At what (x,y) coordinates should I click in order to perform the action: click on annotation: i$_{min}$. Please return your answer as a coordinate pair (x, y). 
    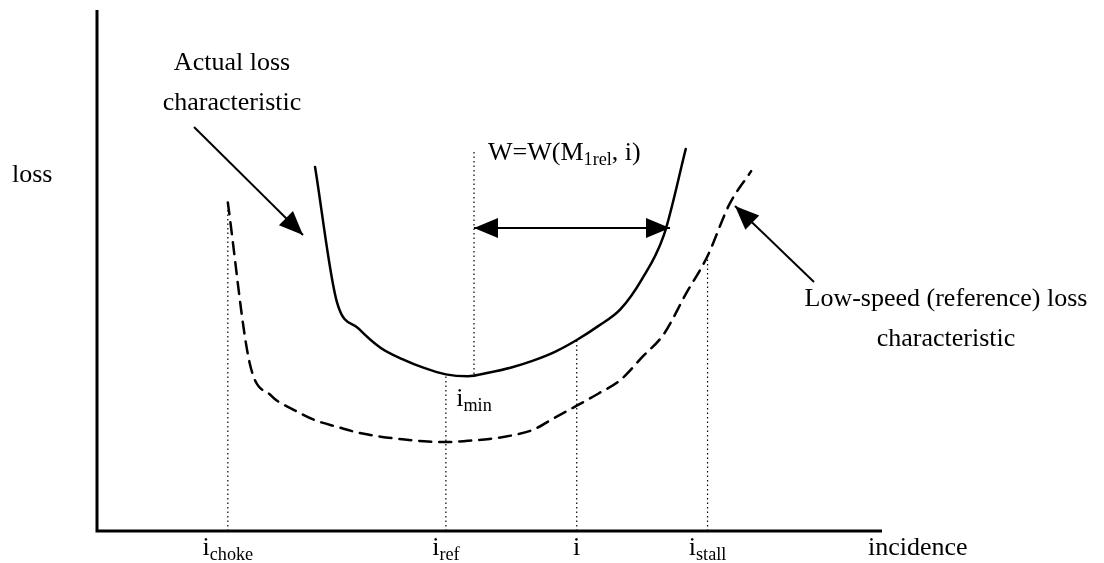
    Looking at the image, I should click on (474, 400).